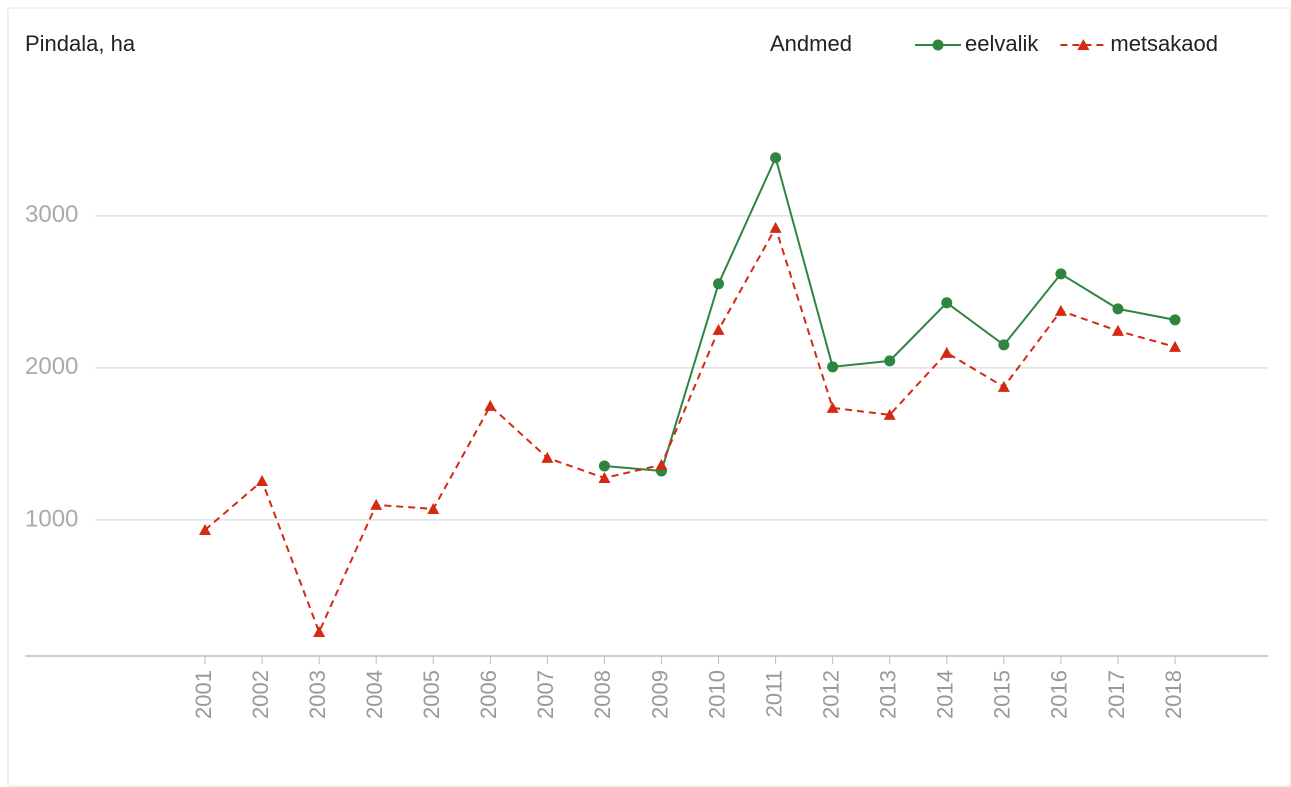  I want to click on x-tick-label: 2017, so click(1116, 694).